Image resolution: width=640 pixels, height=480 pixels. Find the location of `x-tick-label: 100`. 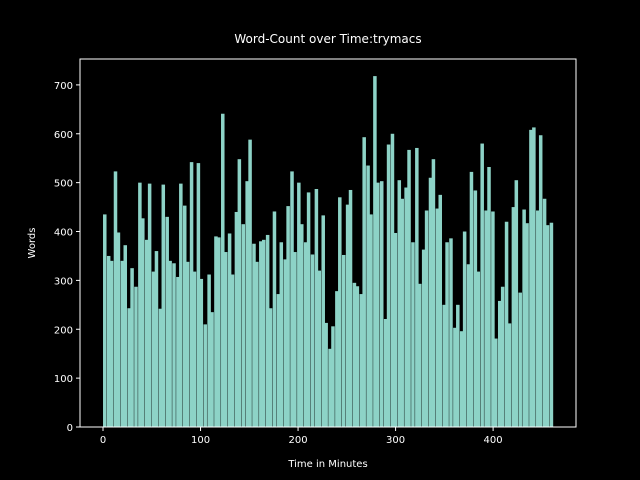

x-tick-label: 100 is located at coordinates (200, 440).